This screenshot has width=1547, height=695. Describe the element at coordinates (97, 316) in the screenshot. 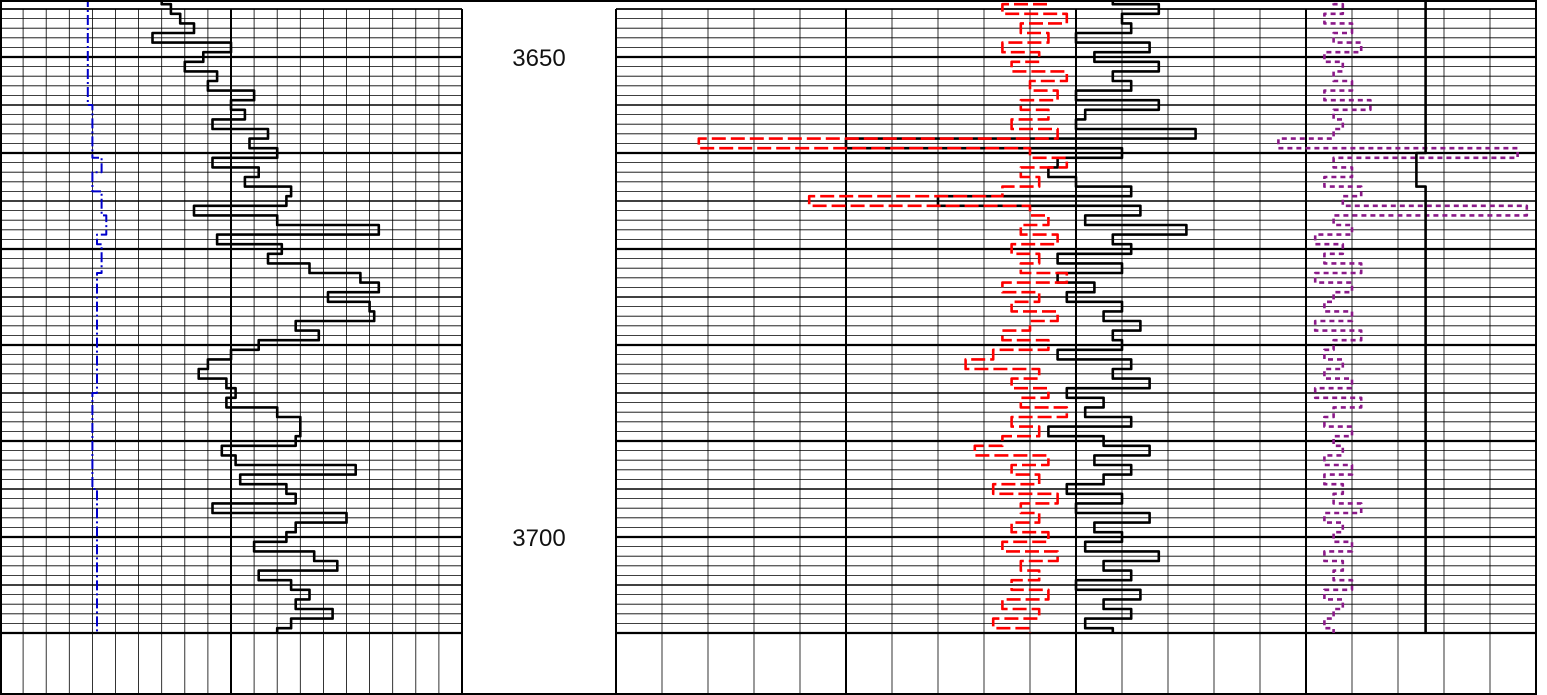

I see `track-1-series-1-curve` at that location.